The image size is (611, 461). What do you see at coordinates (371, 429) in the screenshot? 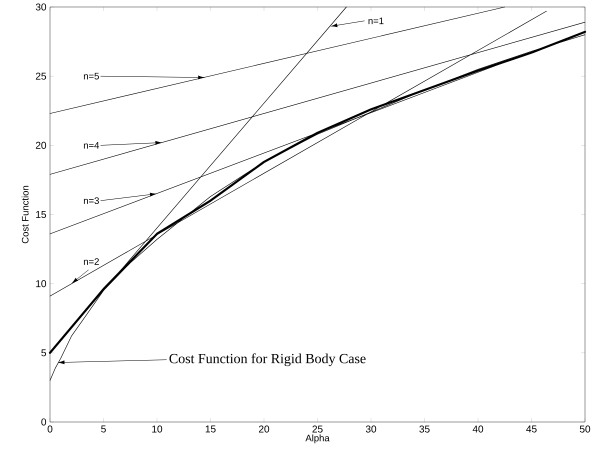
I see `x-tick-label: 30` at bounding box center [371, 429].